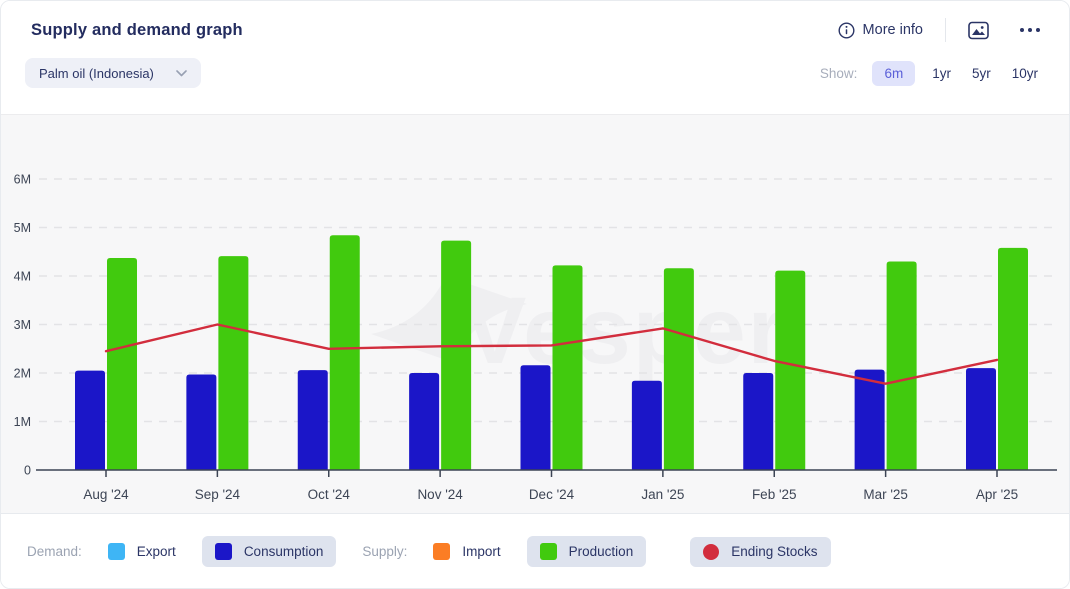  What do you see at coordinates (846, 30) in the screenshot?
I see `info-icon` at bounding box center [846, 30].